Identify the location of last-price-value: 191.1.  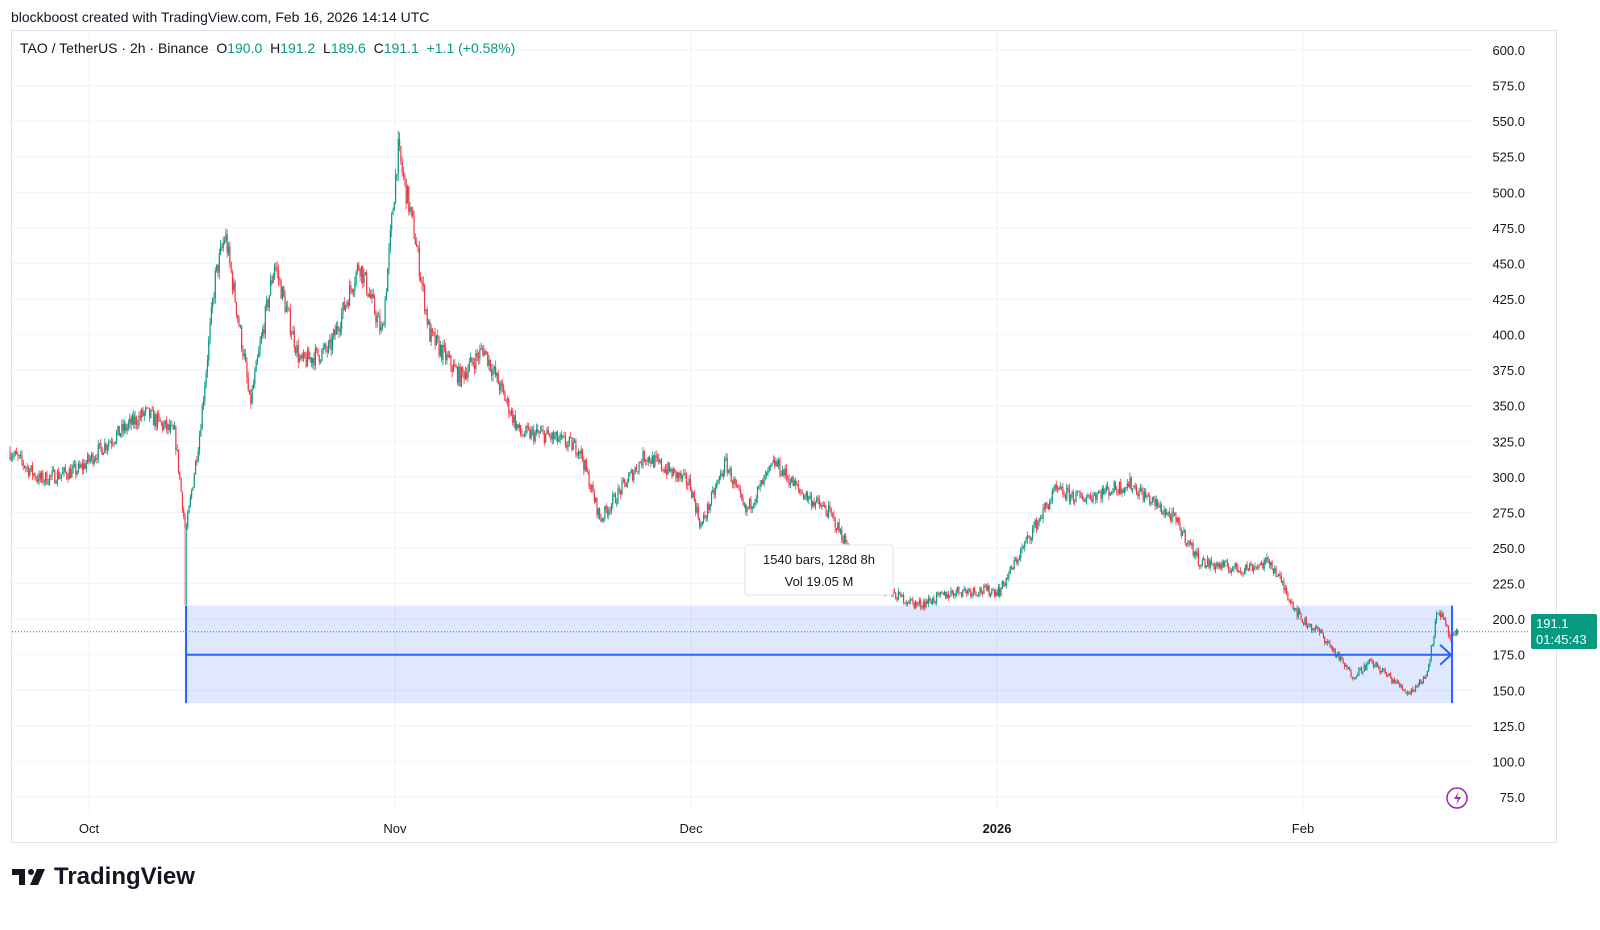
(1552, 623).